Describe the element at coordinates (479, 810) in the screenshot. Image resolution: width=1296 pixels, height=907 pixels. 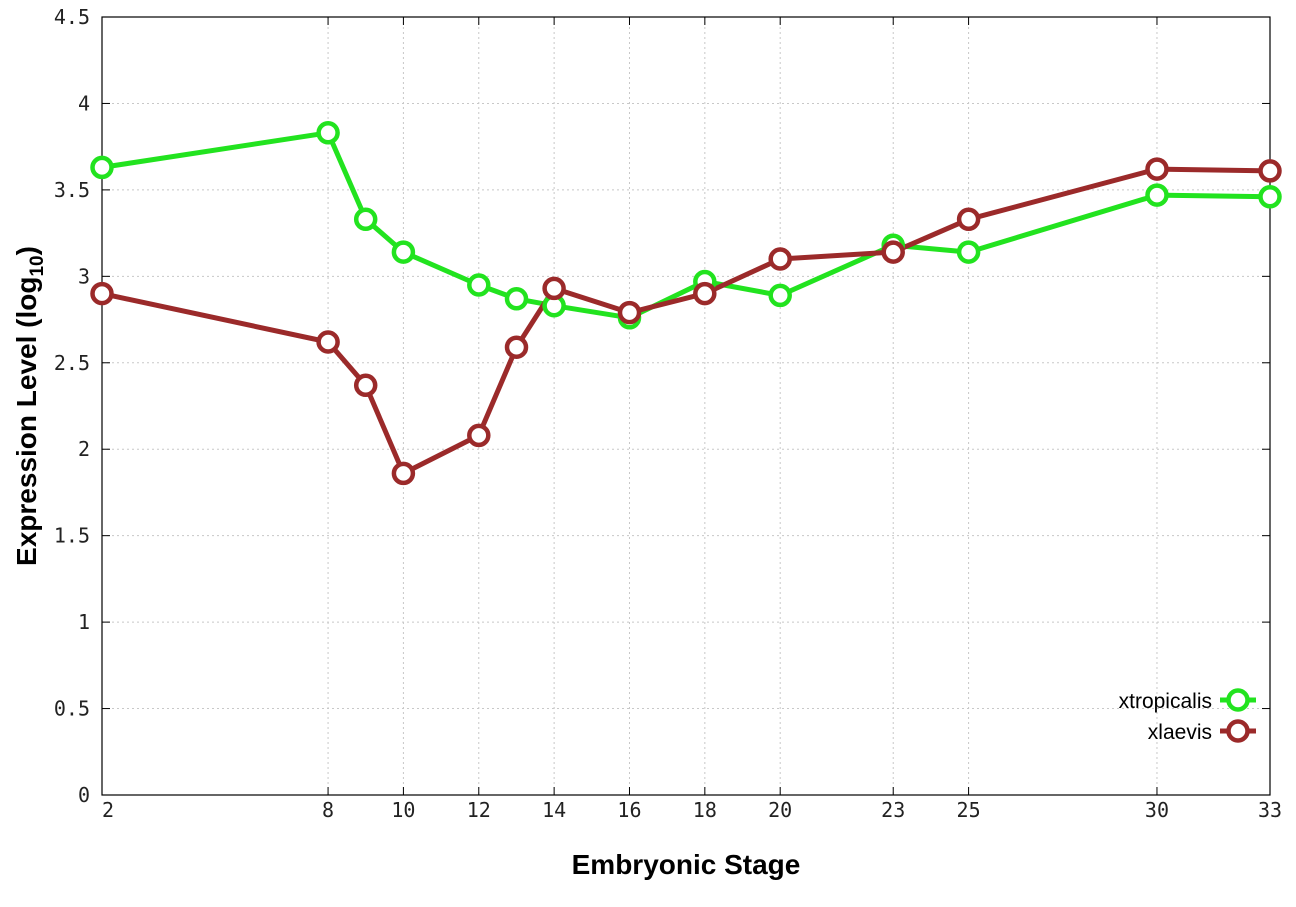
I see `x-tick-label: 12` at that location.